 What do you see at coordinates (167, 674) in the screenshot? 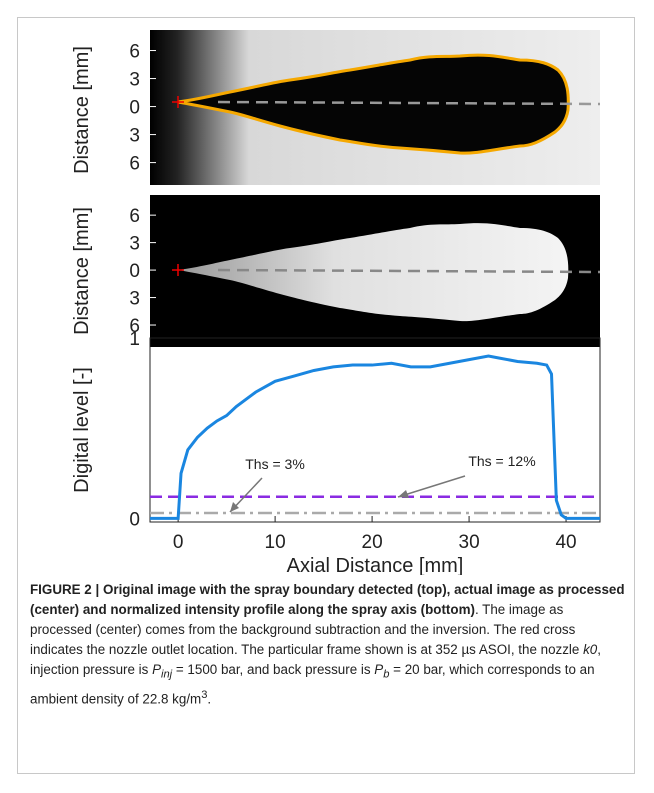
I see `caption-subscript: inj` at bounding box center [167, 674].